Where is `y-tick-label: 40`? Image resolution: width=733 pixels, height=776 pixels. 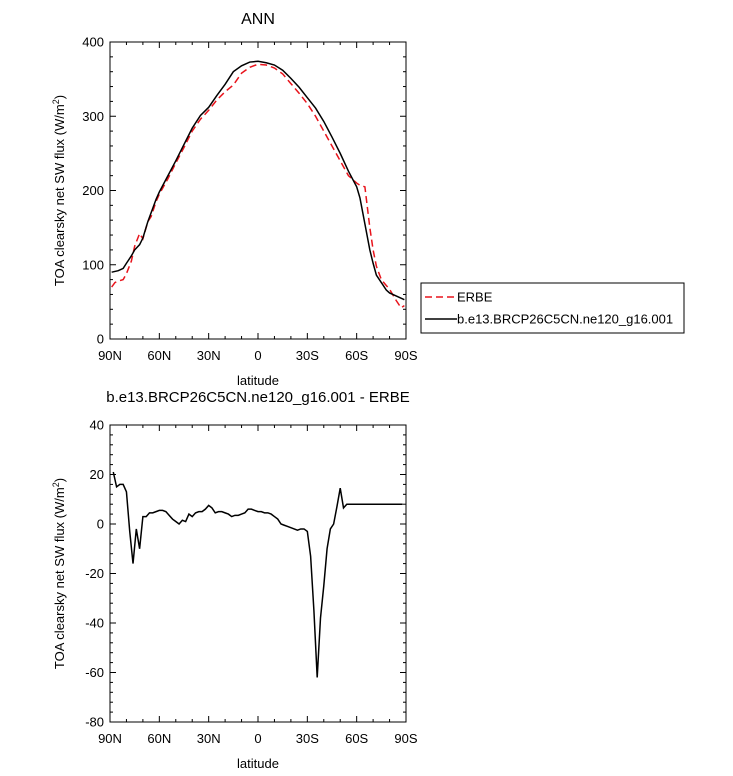 y-tick-label: 40 is located at coordinates (97, 425).